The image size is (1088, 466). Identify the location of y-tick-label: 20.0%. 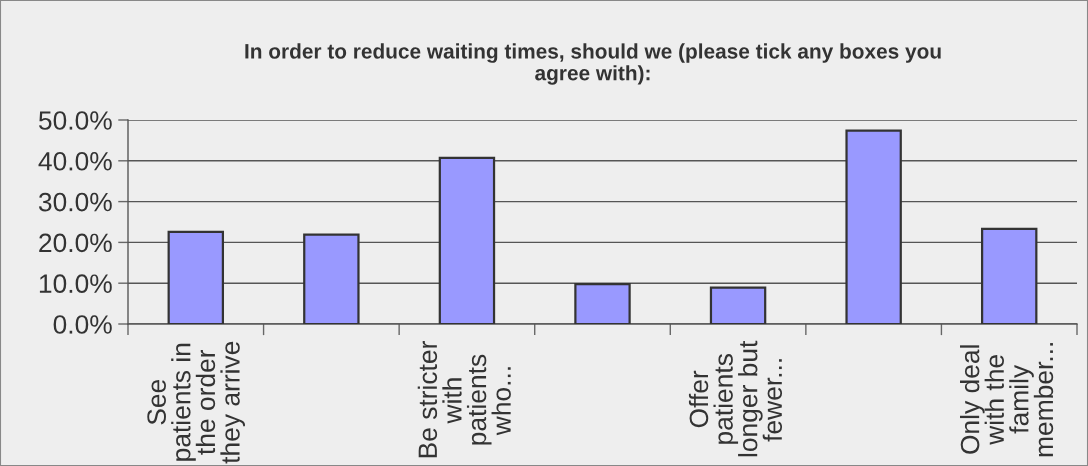
(75, 243).